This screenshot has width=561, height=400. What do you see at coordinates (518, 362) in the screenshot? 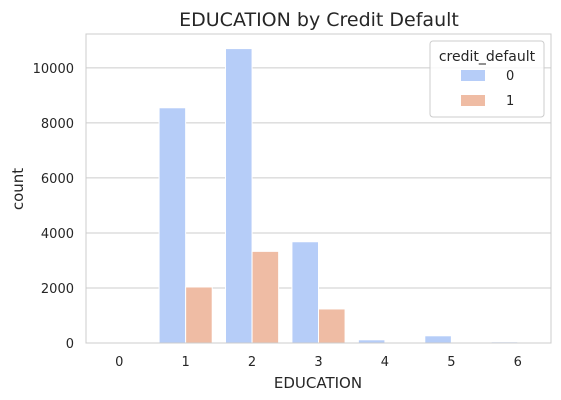
I see `x-tick-label: 6` at bounding box center [518, 362].